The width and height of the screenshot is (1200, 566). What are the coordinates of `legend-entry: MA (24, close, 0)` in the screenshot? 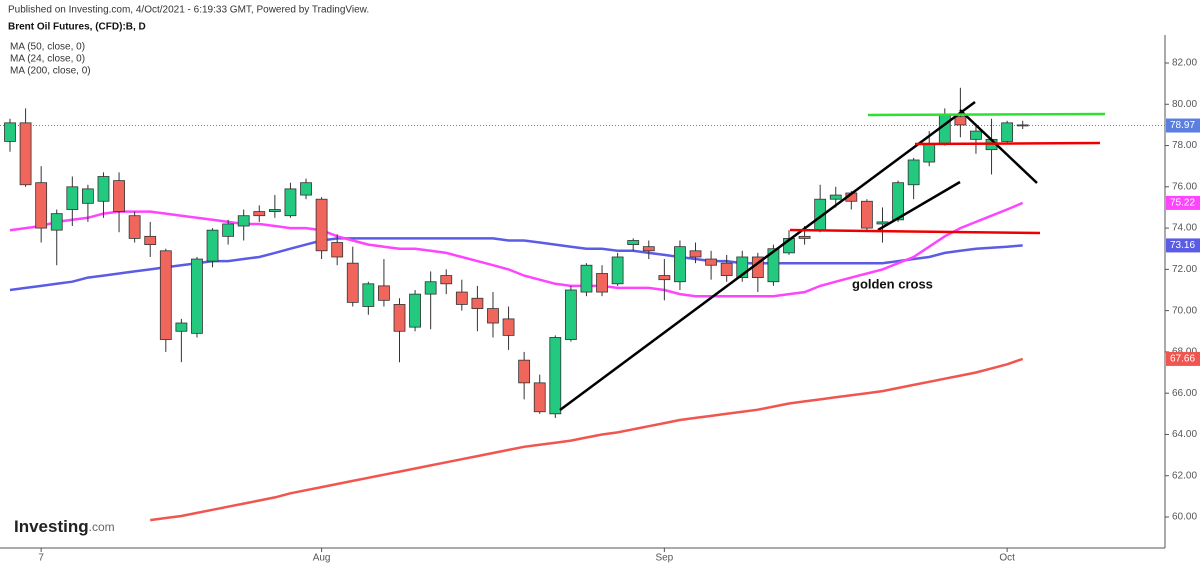 It's located at (47, 59).